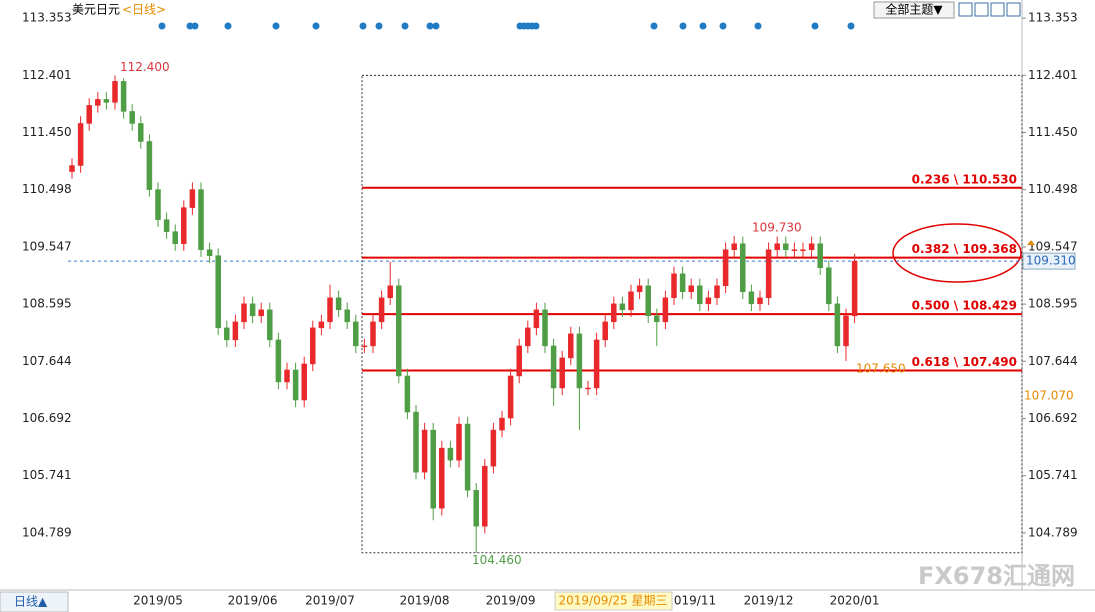 The image size is (1095, 612). What do you see at coordinates (1053, 189) in the screenshot?
I see `y2-tick-label: 110.498` at bounding box center [1053, 189].